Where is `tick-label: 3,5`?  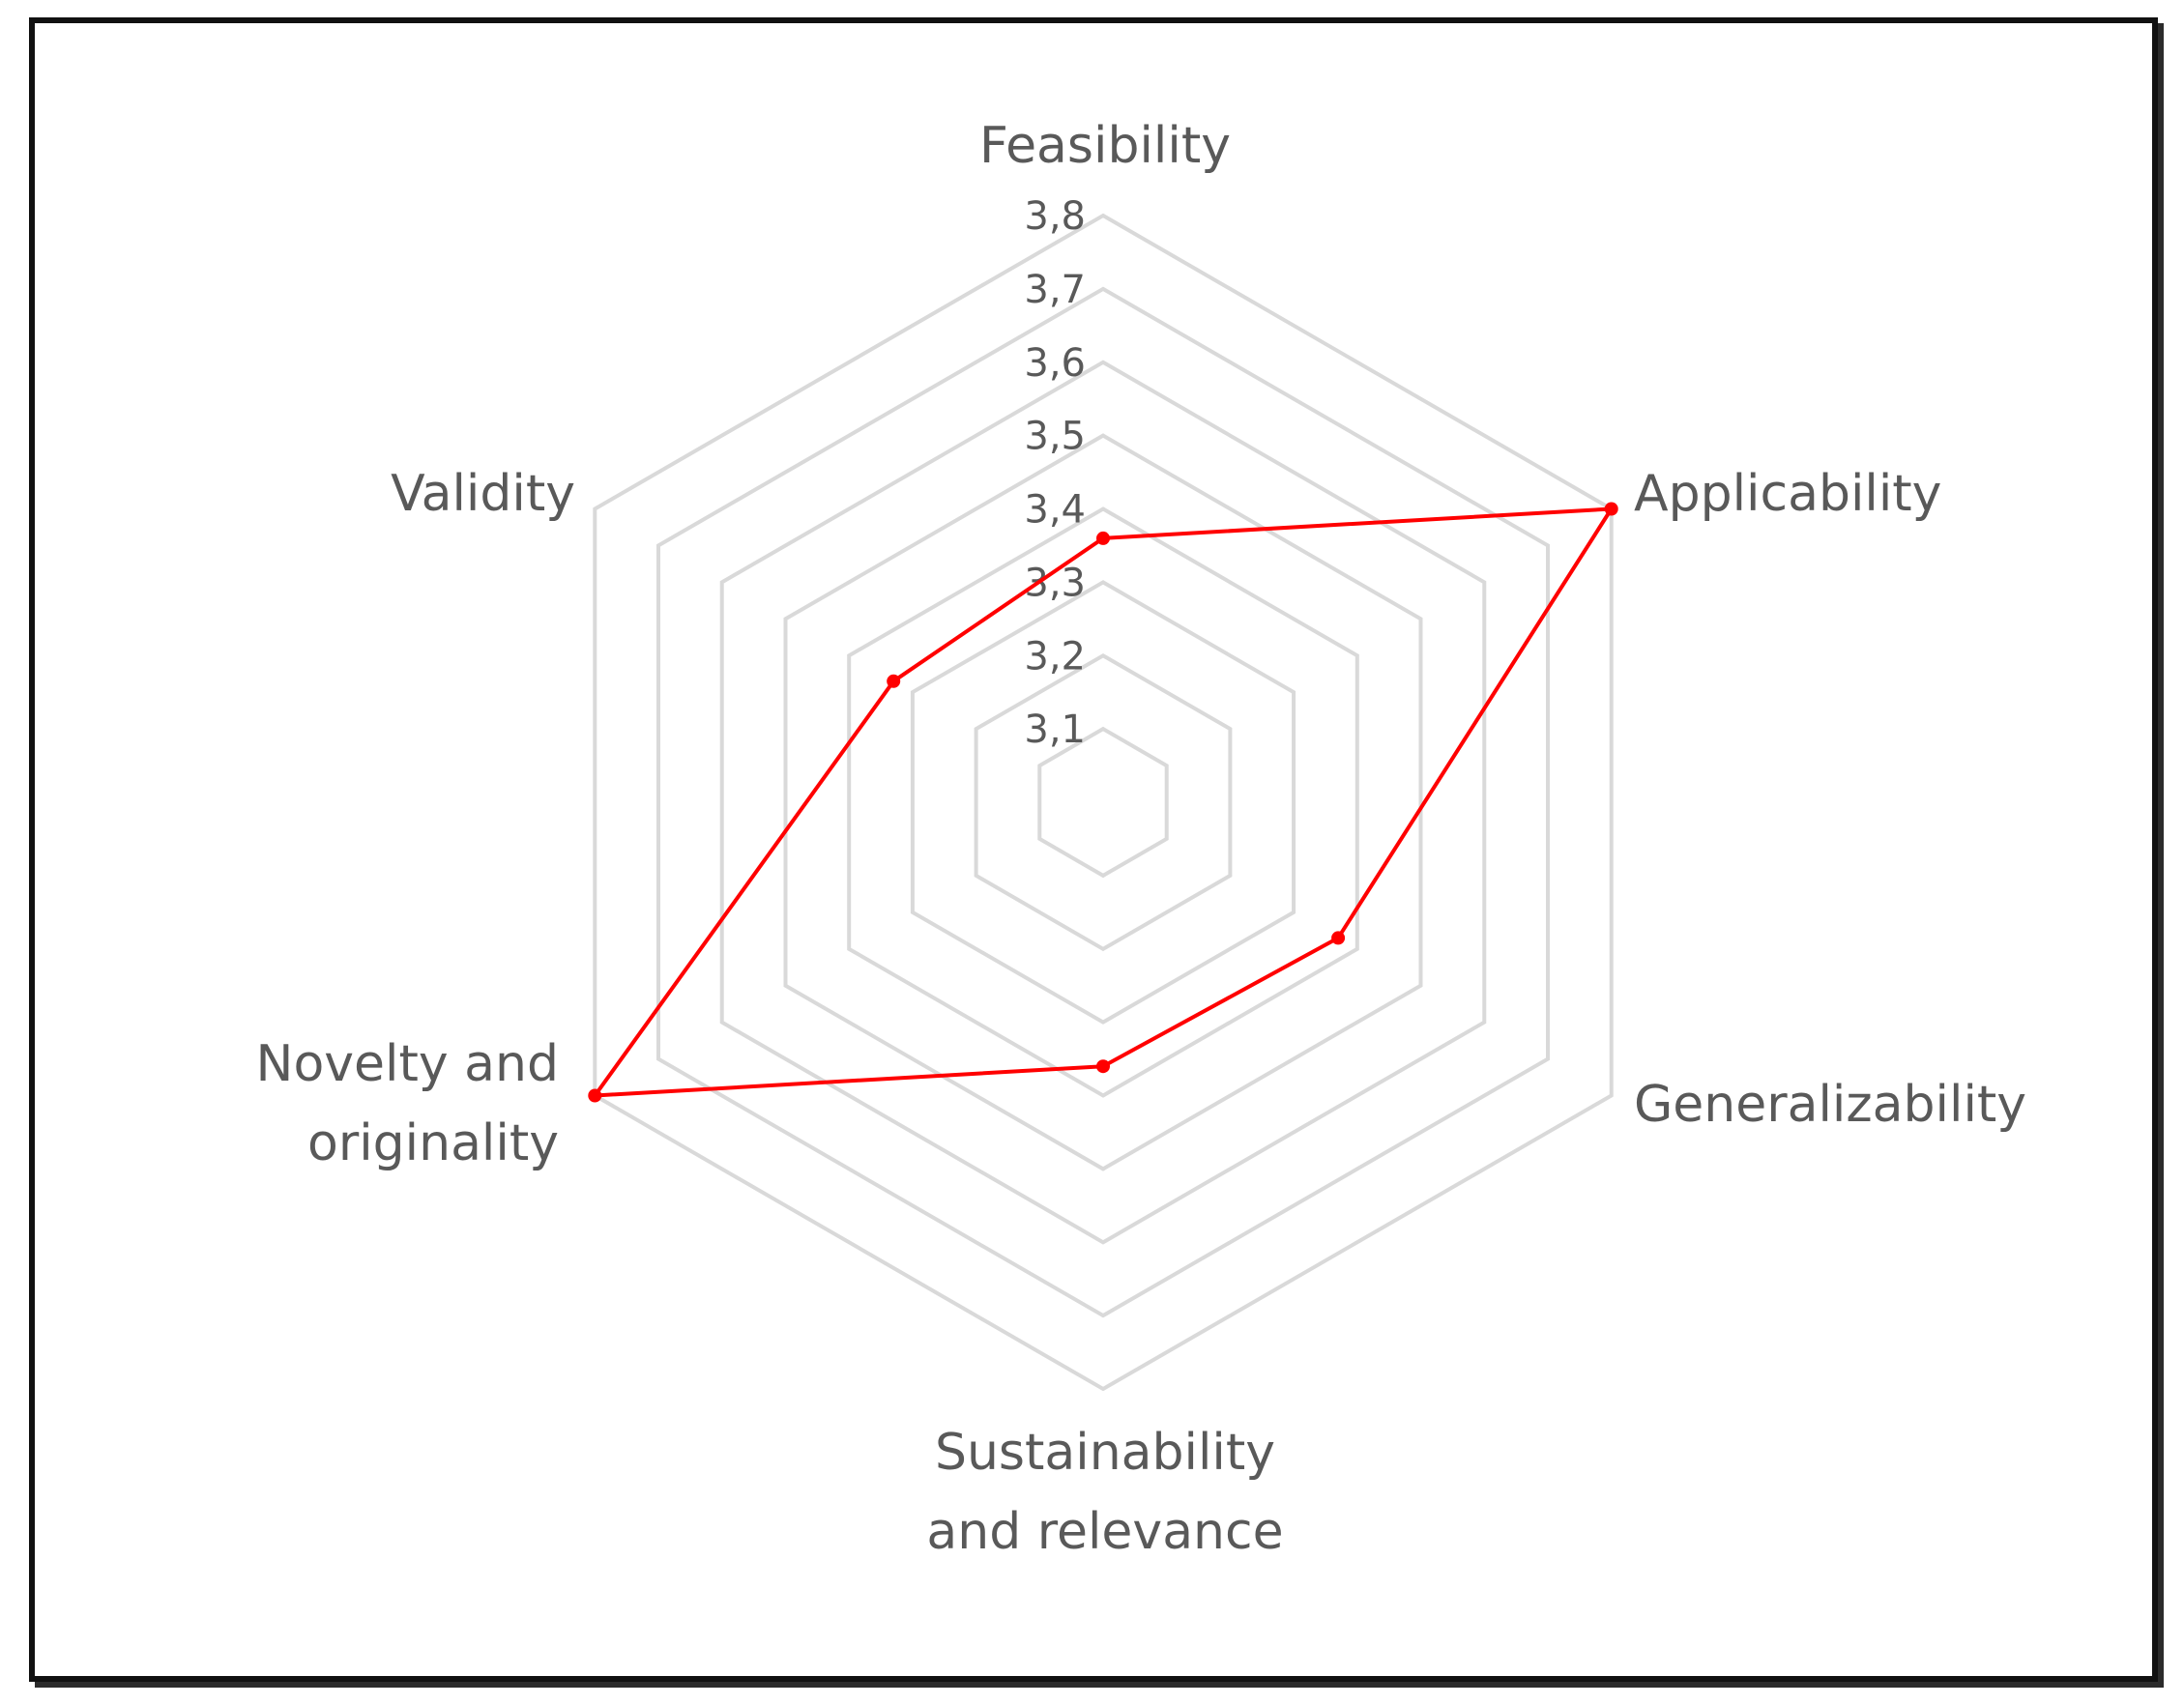 tick-label: 3,5 is located at coordinates (1055, 437).